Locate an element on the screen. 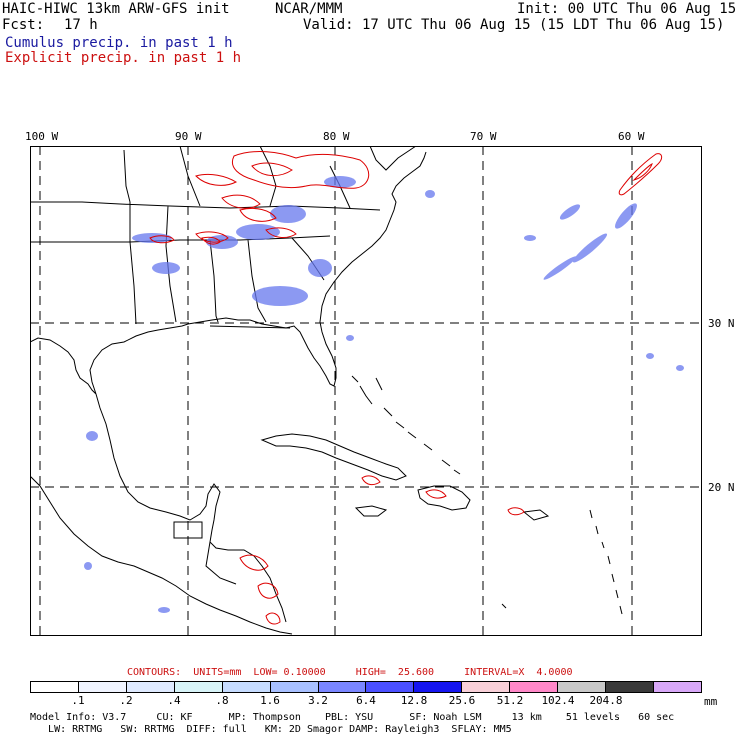 The image size is (740, 740). legend-value: .2 is located at coordinates (126, 700).